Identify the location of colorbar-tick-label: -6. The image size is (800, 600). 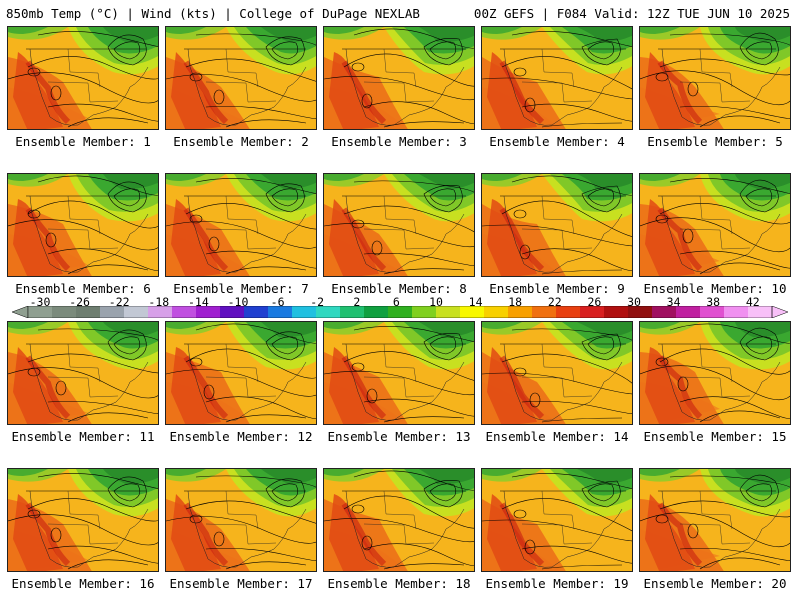
(277, 302).